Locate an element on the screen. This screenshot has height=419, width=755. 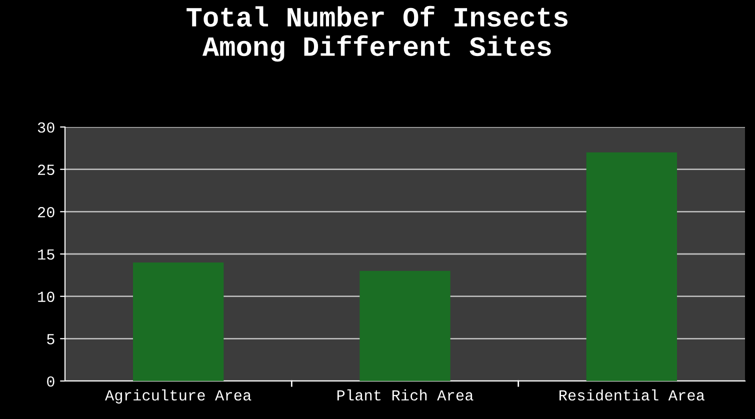
chart-title: Total Number Of Insects Among Different Sites is located at coordinates (377, 34).